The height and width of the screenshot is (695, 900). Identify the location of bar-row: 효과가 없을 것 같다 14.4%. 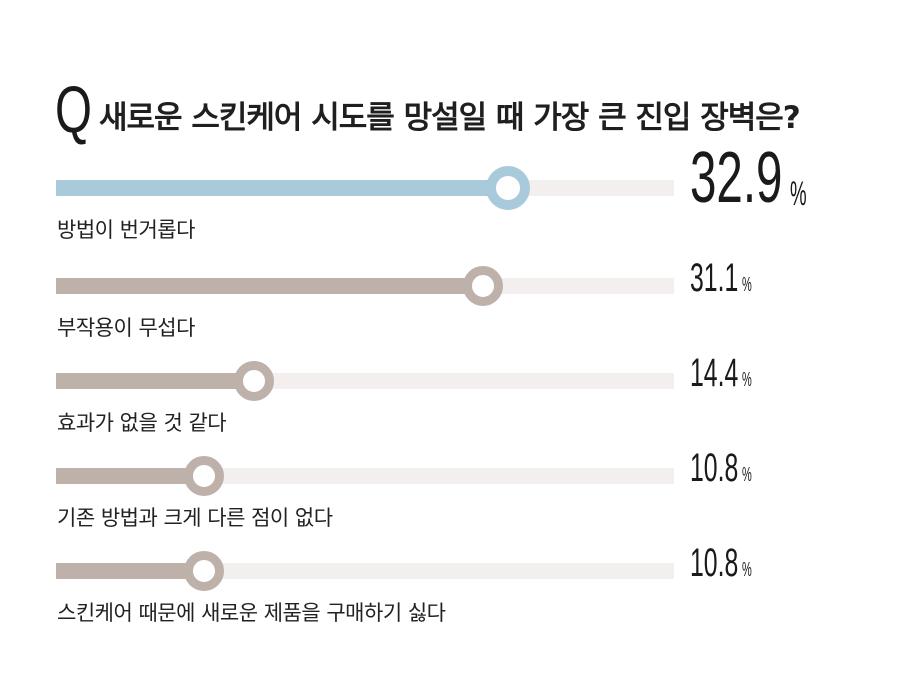
(450, 404).